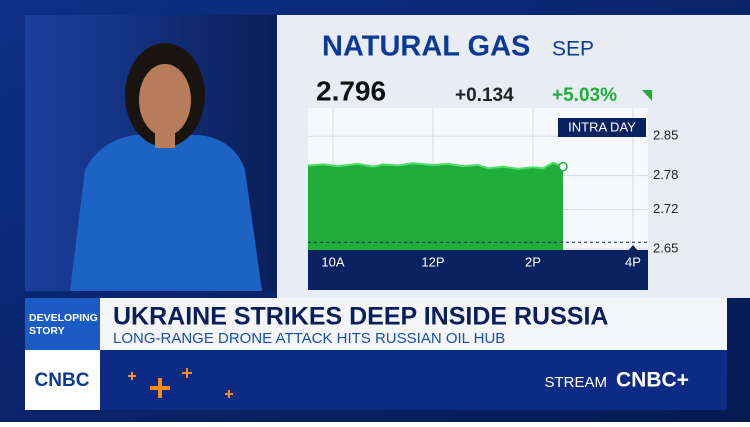  I want to click on y-tick-label: 2.72, so click(665, 208).